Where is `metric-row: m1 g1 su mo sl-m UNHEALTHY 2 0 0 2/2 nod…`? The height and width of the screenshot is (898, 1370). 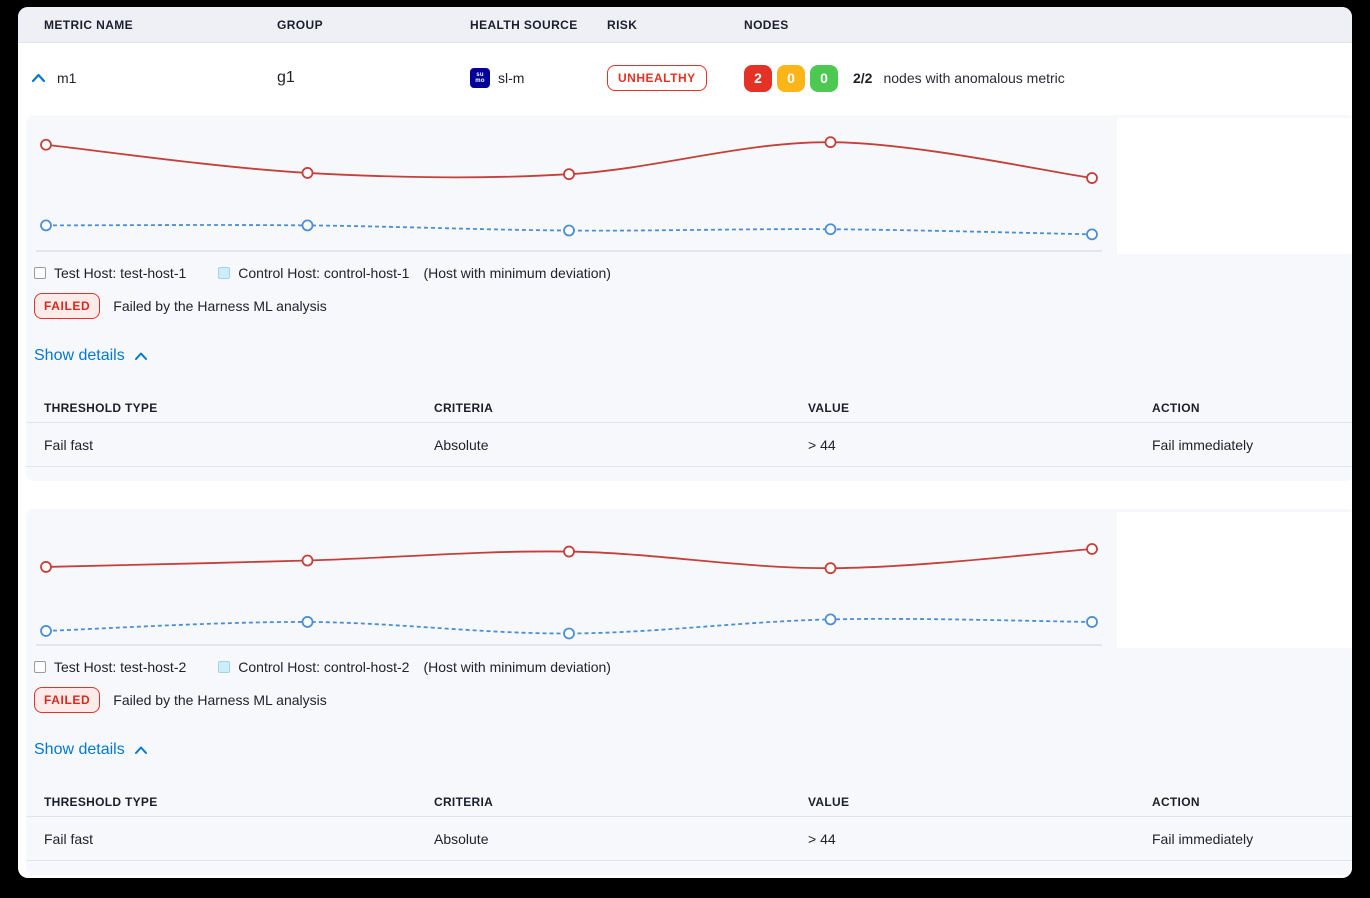
metric-row: m1 g1 su mo sl-m UNHEALTHY 2 0 0 2/2 nod… is located at coordinates (685, 78).